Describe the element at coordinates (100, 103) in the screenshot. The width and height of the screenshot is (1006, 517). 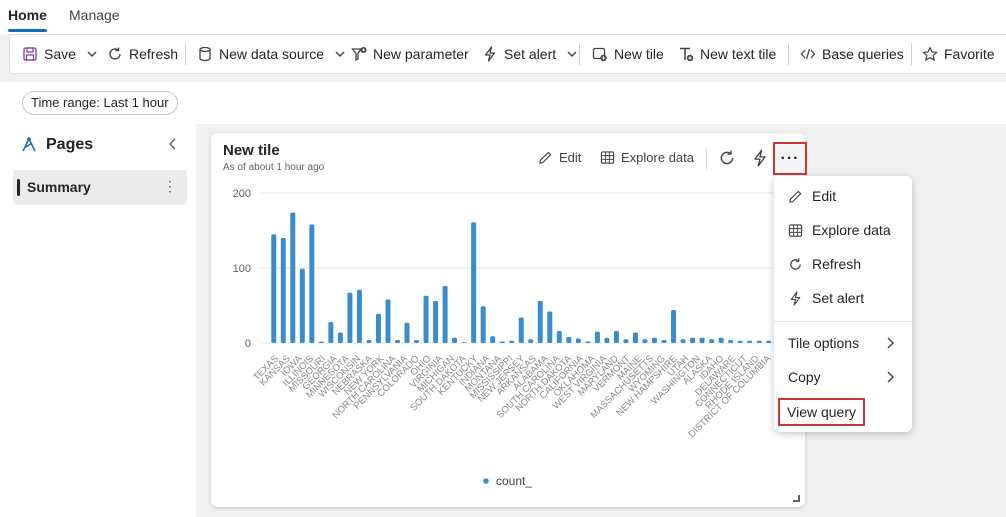
I see `time-range-pill: Time range: Last 1 hour` at that location.